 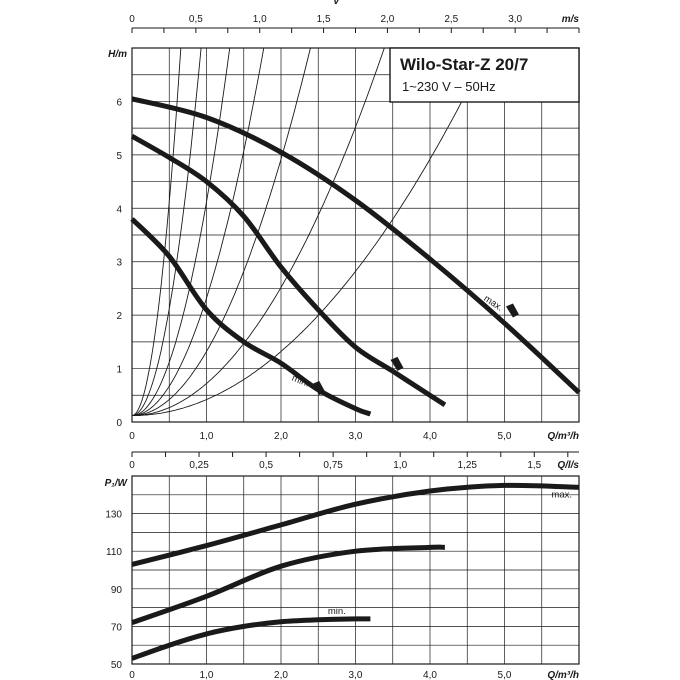 What do you see at coordinates (387, 19) in the screenshot?
I see `velocity-tick-label: 2,0` at bounding box center [387, 19].